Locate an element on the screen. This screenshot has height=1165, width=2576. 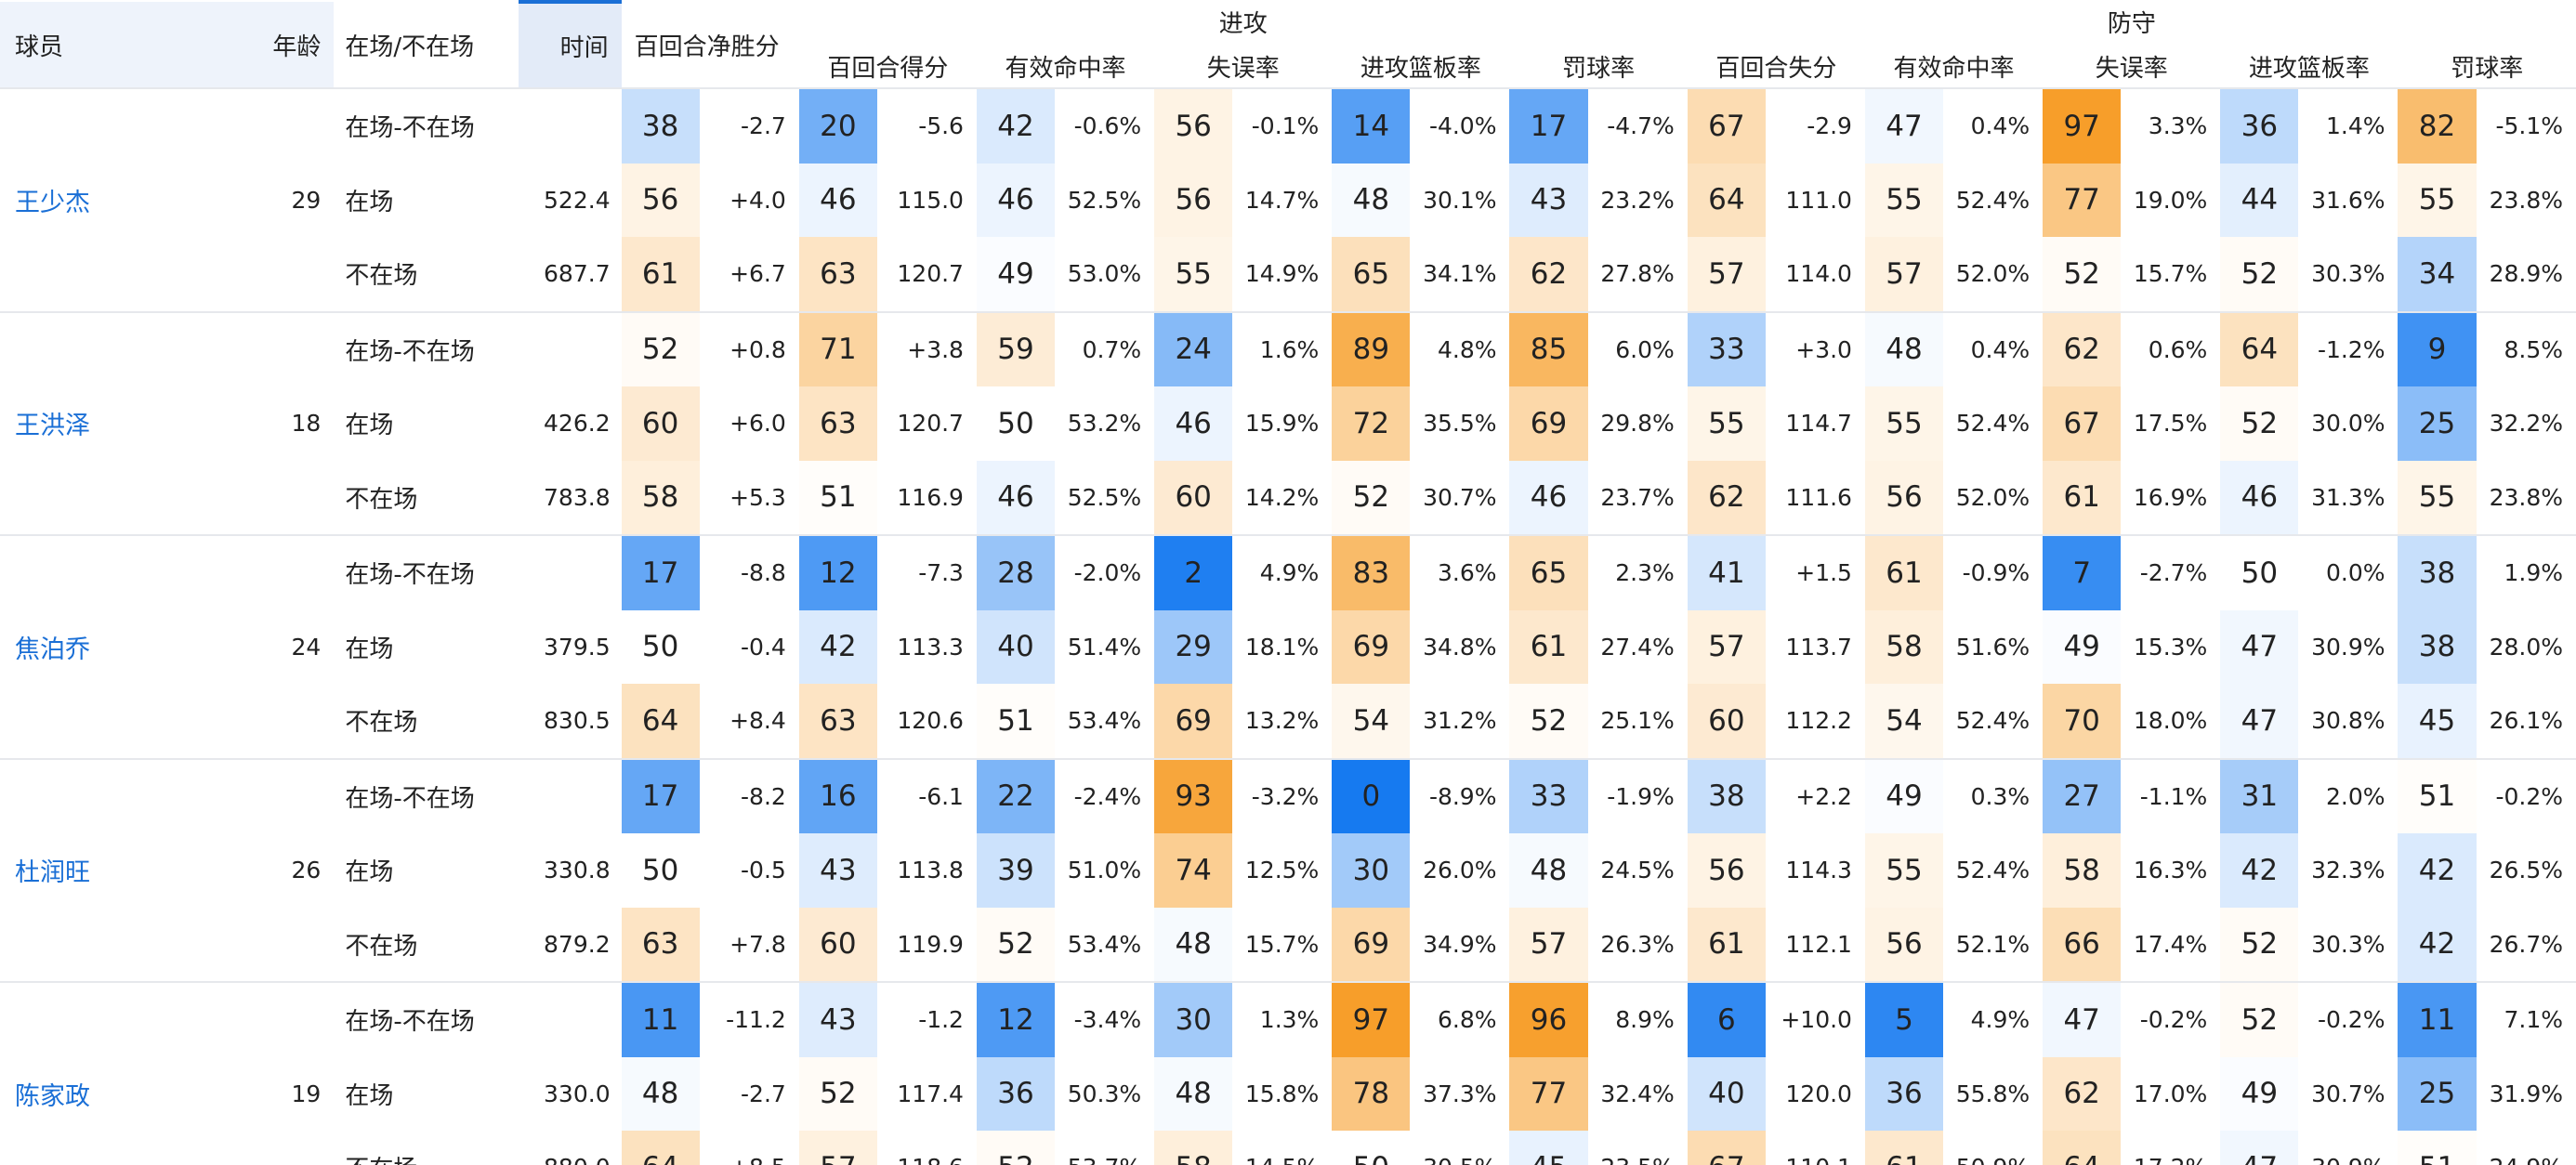
stat-value: 34.9% is located at coordinates (1460, 944).